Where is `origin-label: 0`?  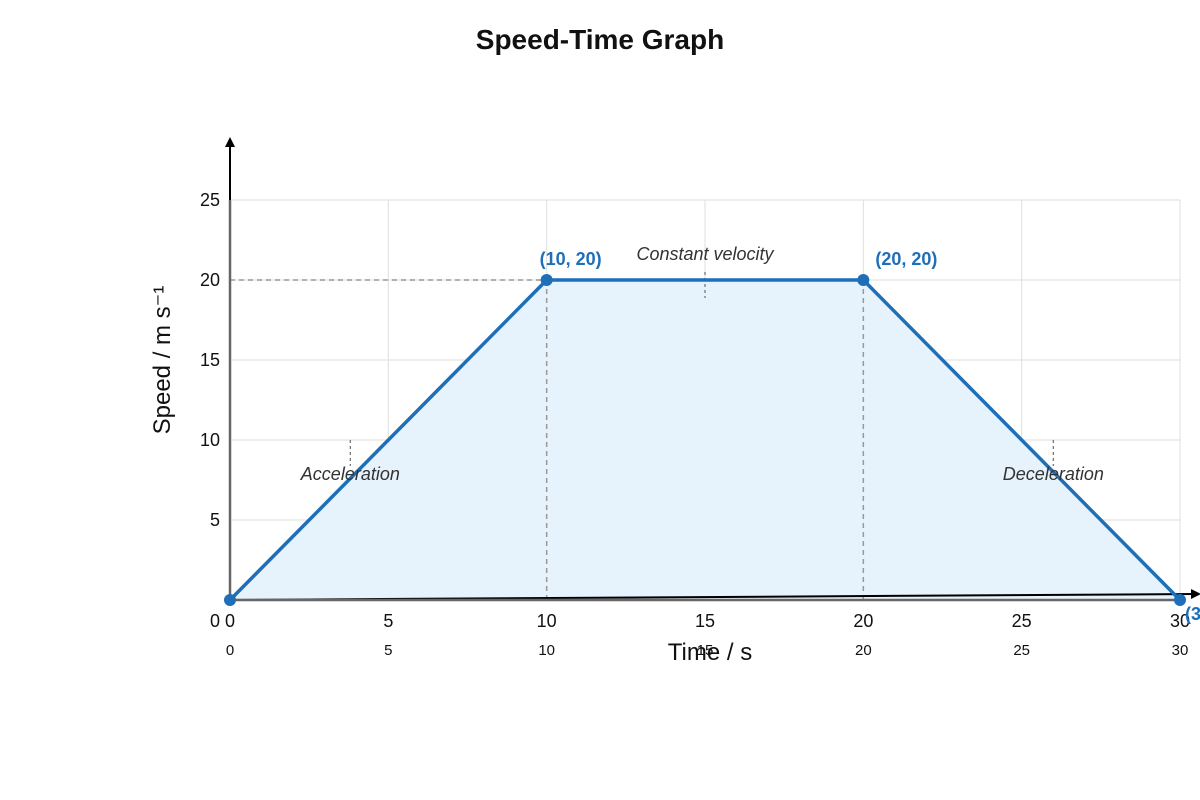
origin-label: 0 is located at coordinates (215, 621).